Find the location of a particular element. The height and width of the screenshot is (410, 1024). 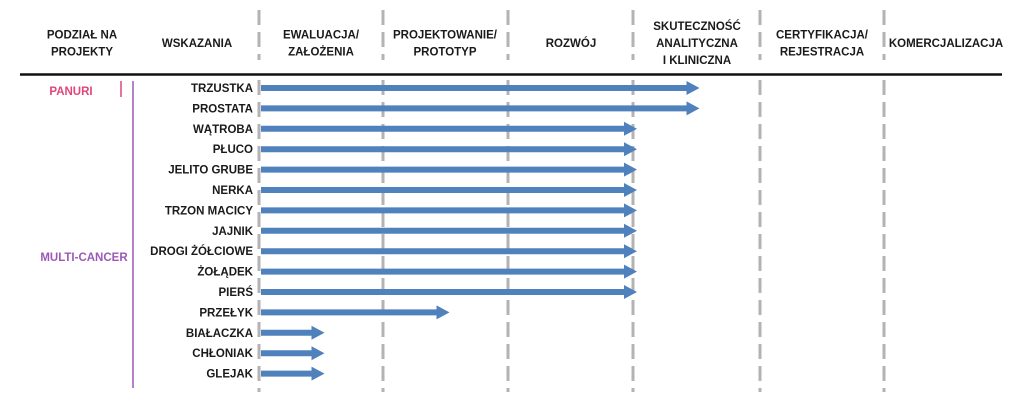

stage-header-2: EWALUACJA/ZAŁOŻENIA is located at coordinates (321, 44).